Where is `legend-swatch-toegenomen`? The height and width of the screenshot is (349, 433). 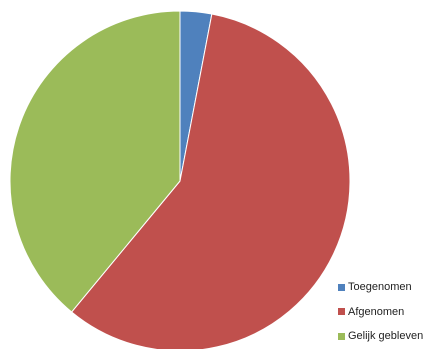 legend-swatch-toegenomen is located at coordinates (341, 287).